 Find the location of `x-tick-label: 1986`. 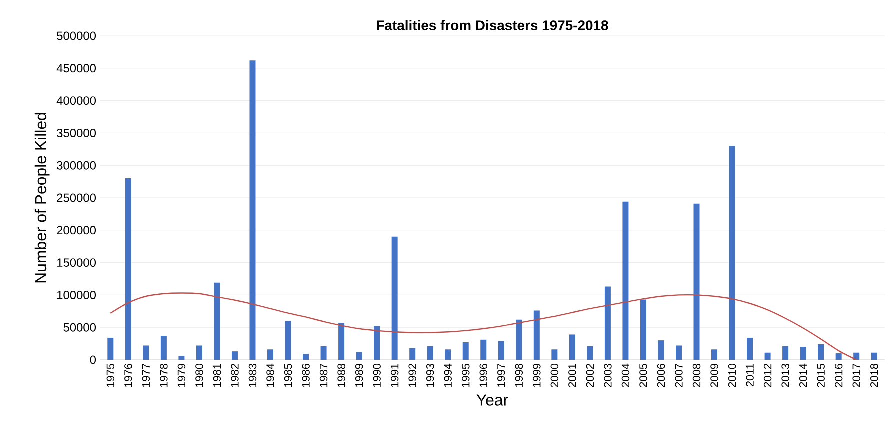

x-tick-label: 1986 is located at coordinates (306, 376).